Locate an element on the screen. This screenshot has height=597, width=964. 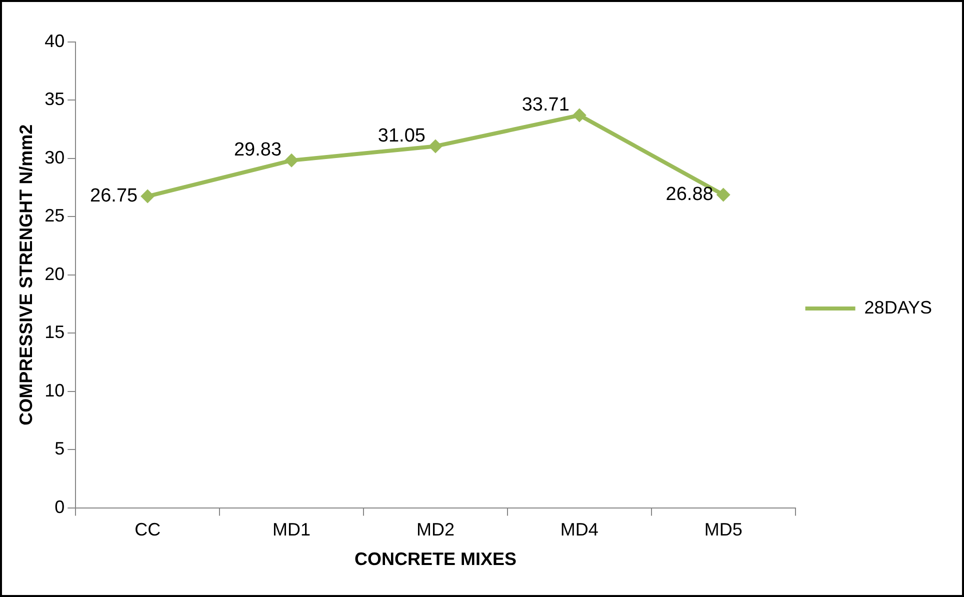
y-tick-label: 20 is located at coordinates (54, 274).